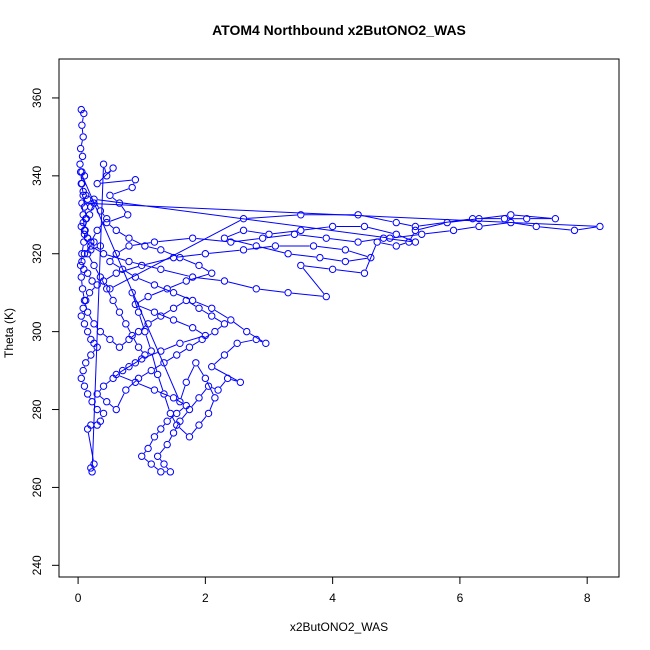  What do you see at coordinates (37, 176) in the screenshot?
I see `y-tick-label: 340` at bounding box center [37, 176].